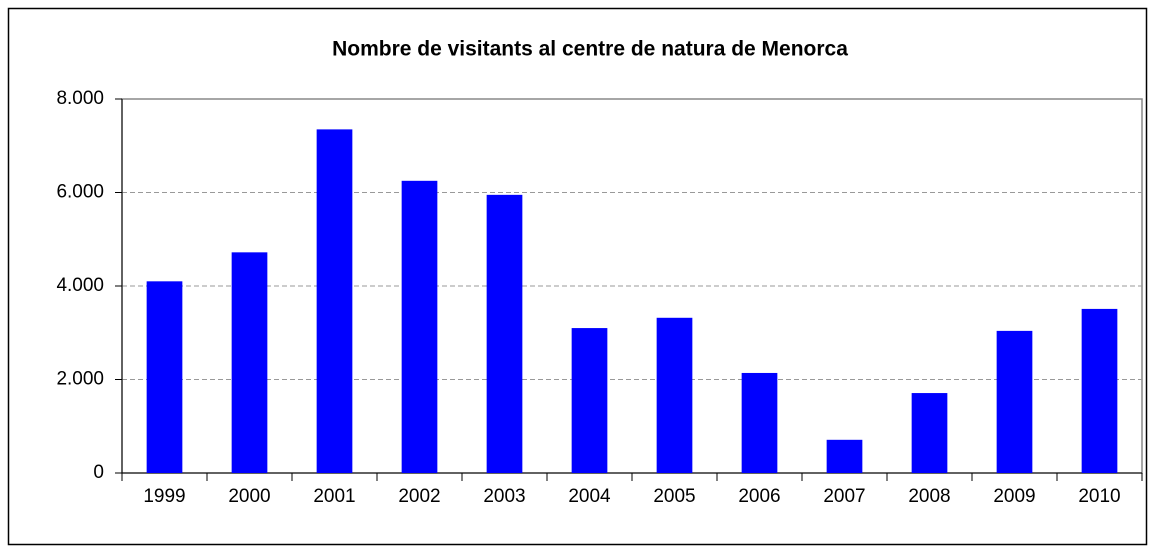 The width and height of the screenshot is (1155, 550). I want to click on x-tick-label: 2001, so click(334, 496).